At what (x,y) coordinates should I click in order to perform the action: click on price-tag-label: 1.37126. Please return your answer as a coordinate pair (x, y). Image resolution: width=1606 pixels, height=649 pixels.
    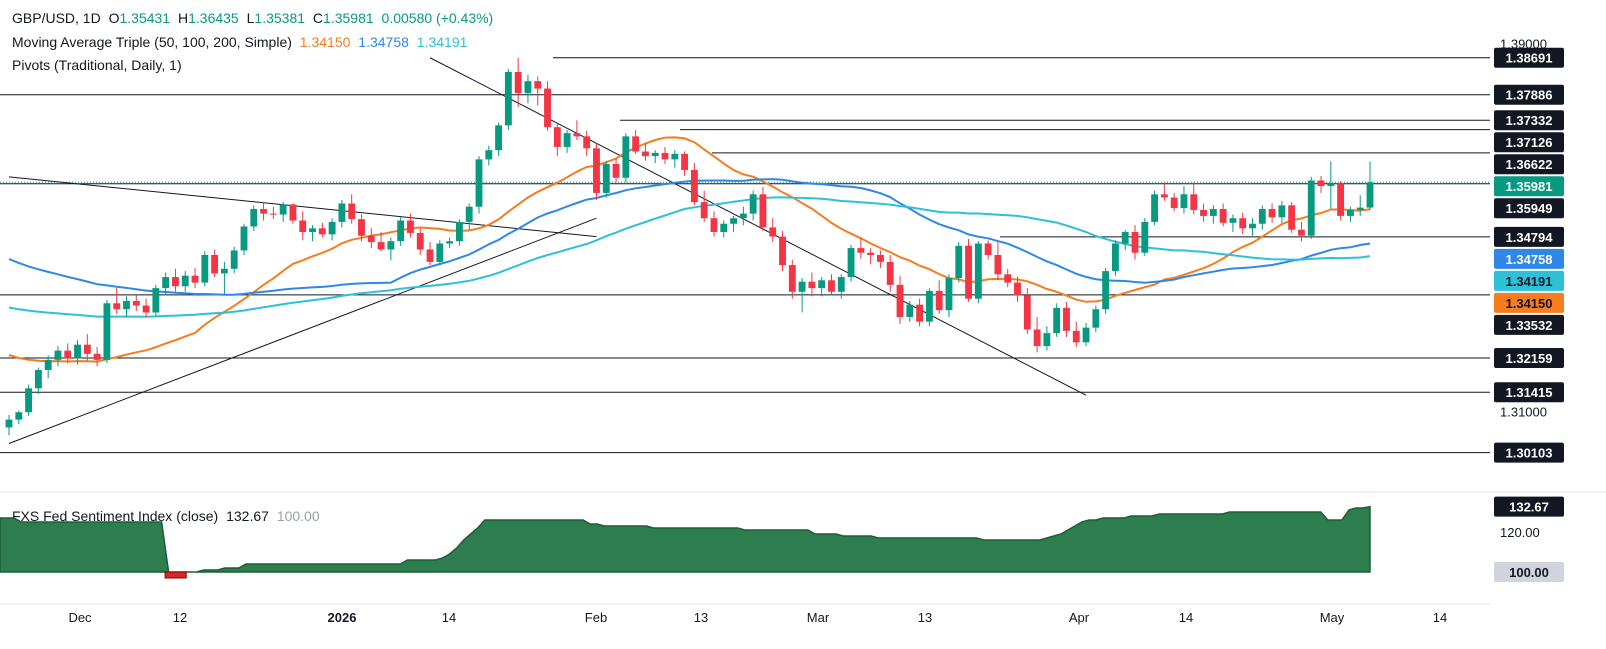
    Looking at the image, I should click on (1529, 142).